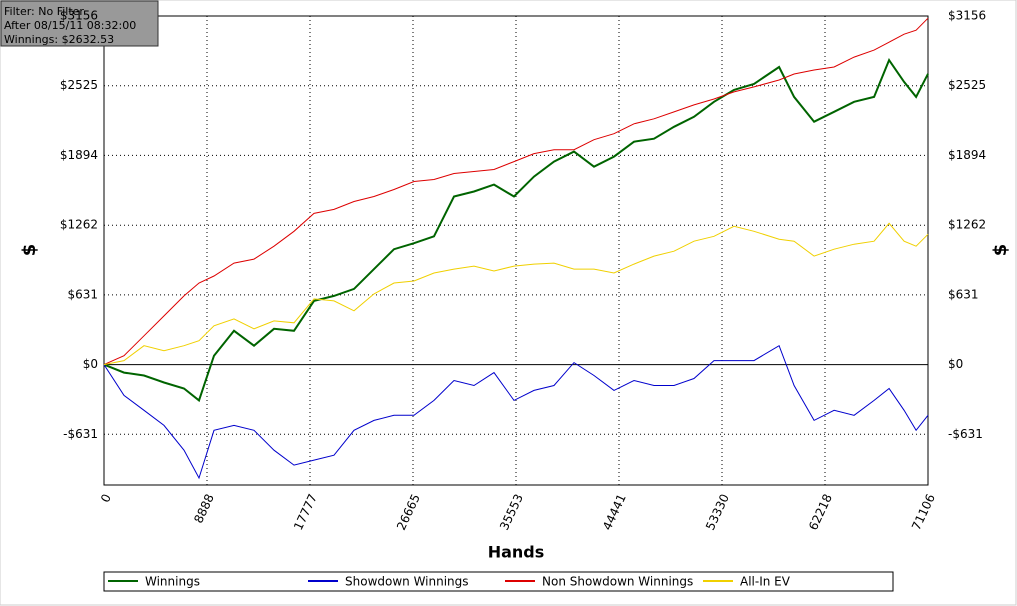  I want to click on y2-axis-label: $, so click(1000, 250).